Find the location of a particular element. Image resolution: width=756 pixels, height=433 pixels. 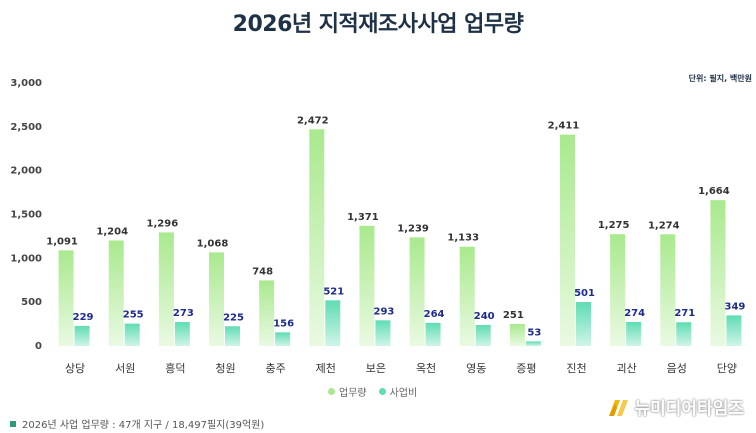

x-tick-label: 음성 is located at coordinates (677, 368).